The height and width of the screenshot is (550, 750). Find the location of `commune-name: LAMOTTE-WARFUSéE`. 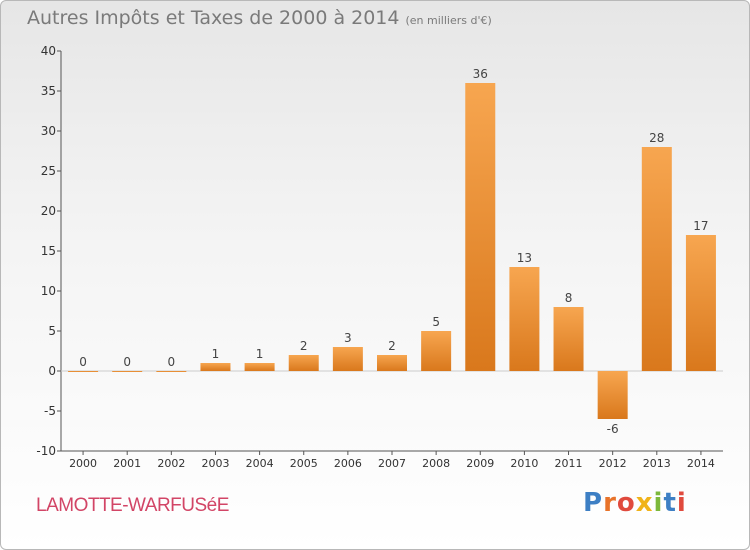

commune-name: LAMOTTE-WARFUSéE is located at coordinates (132, 505).